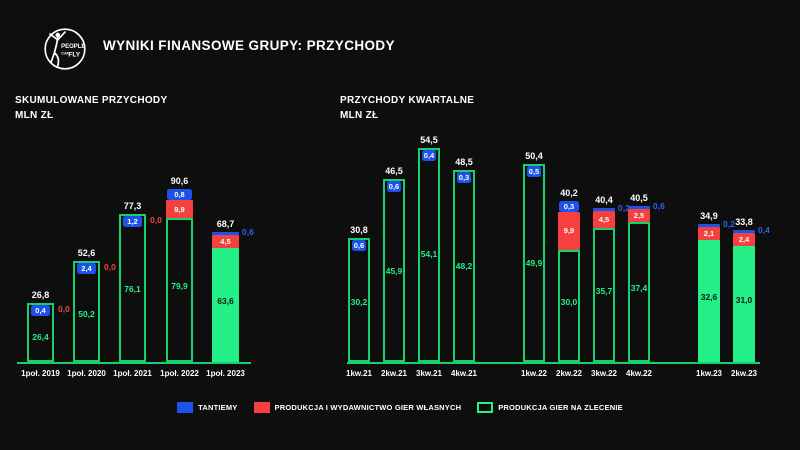 The height and width of the screenshot is (450, 800). Describe the element at coordinates (394, 264) in the screenshot. I see `bar-2kw-21: 46,5 0,6 45,9` at that location.